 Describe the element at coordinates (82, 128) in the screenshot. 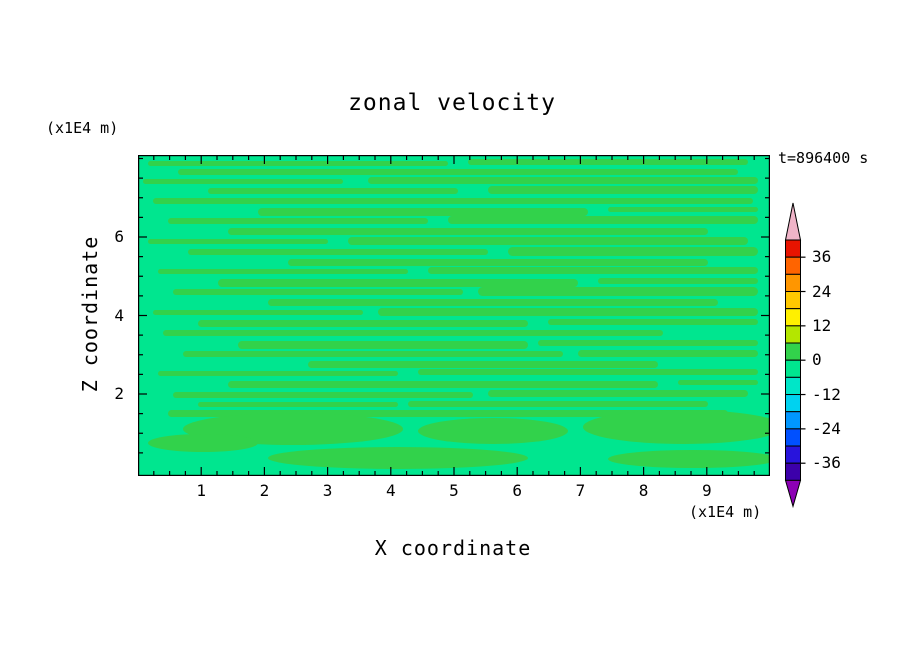

I see `y-axis-units-label: (x1E4 m)` at that location.